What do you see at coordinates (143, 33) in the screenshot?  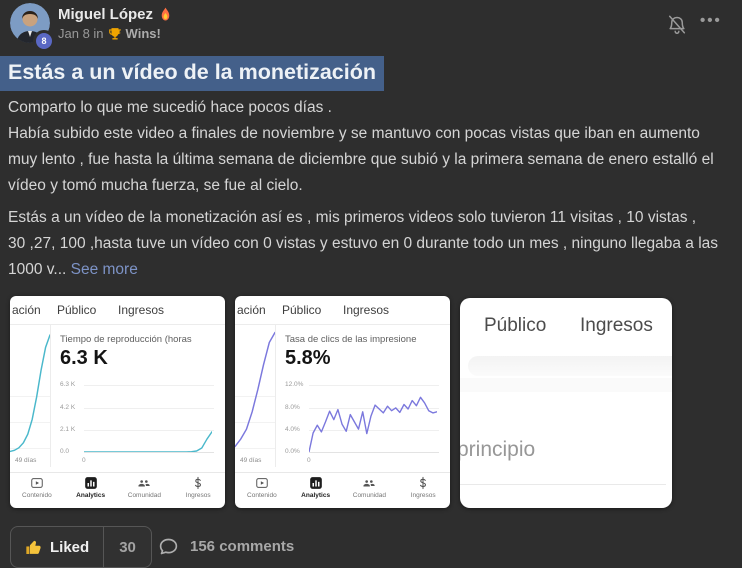 I see `space-name: Wins!` at bounding box center [143, 33].